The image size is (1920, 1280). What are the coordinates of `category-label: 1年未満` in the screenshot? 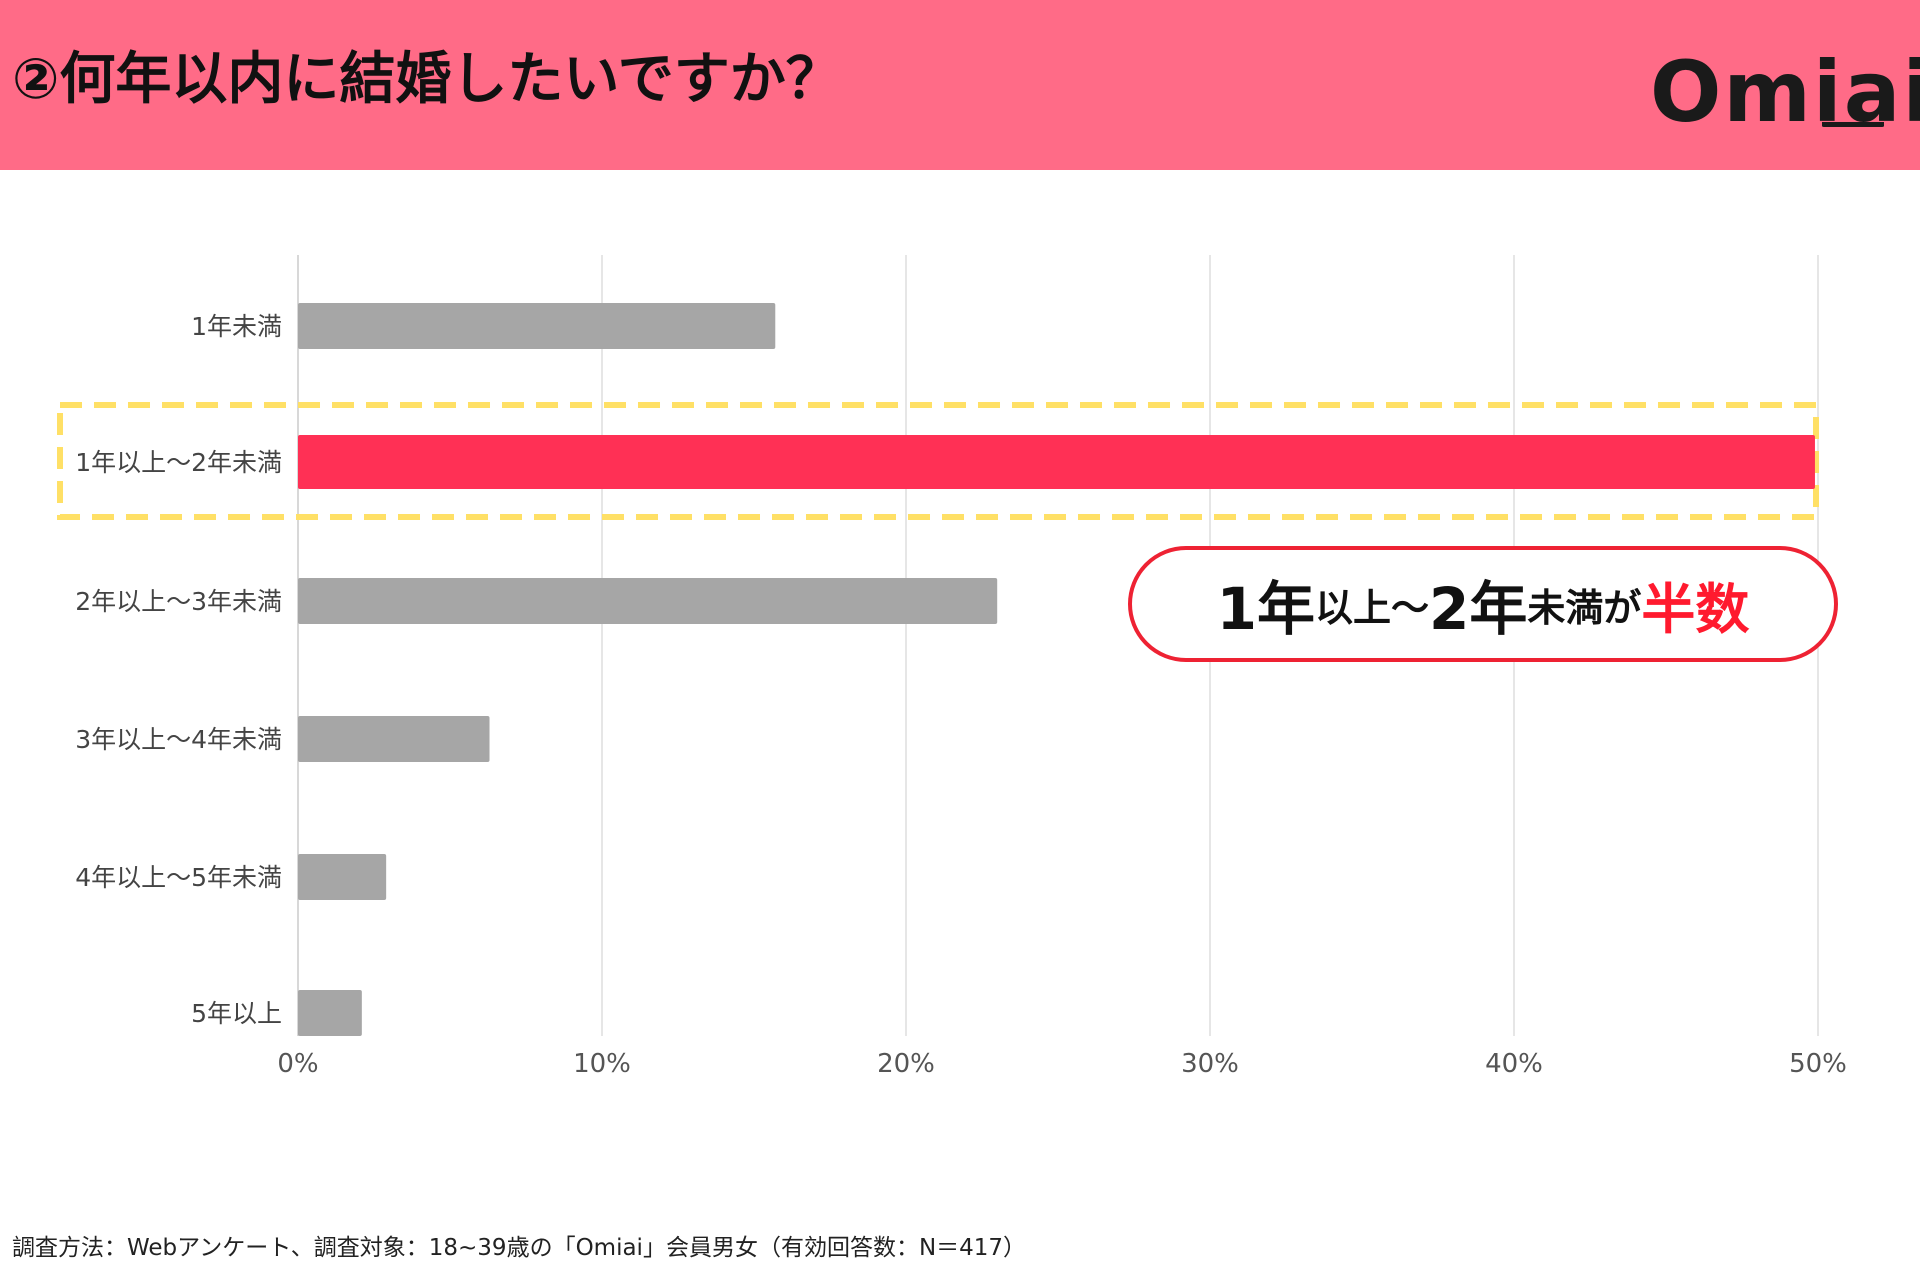 It's located at (236, 326).